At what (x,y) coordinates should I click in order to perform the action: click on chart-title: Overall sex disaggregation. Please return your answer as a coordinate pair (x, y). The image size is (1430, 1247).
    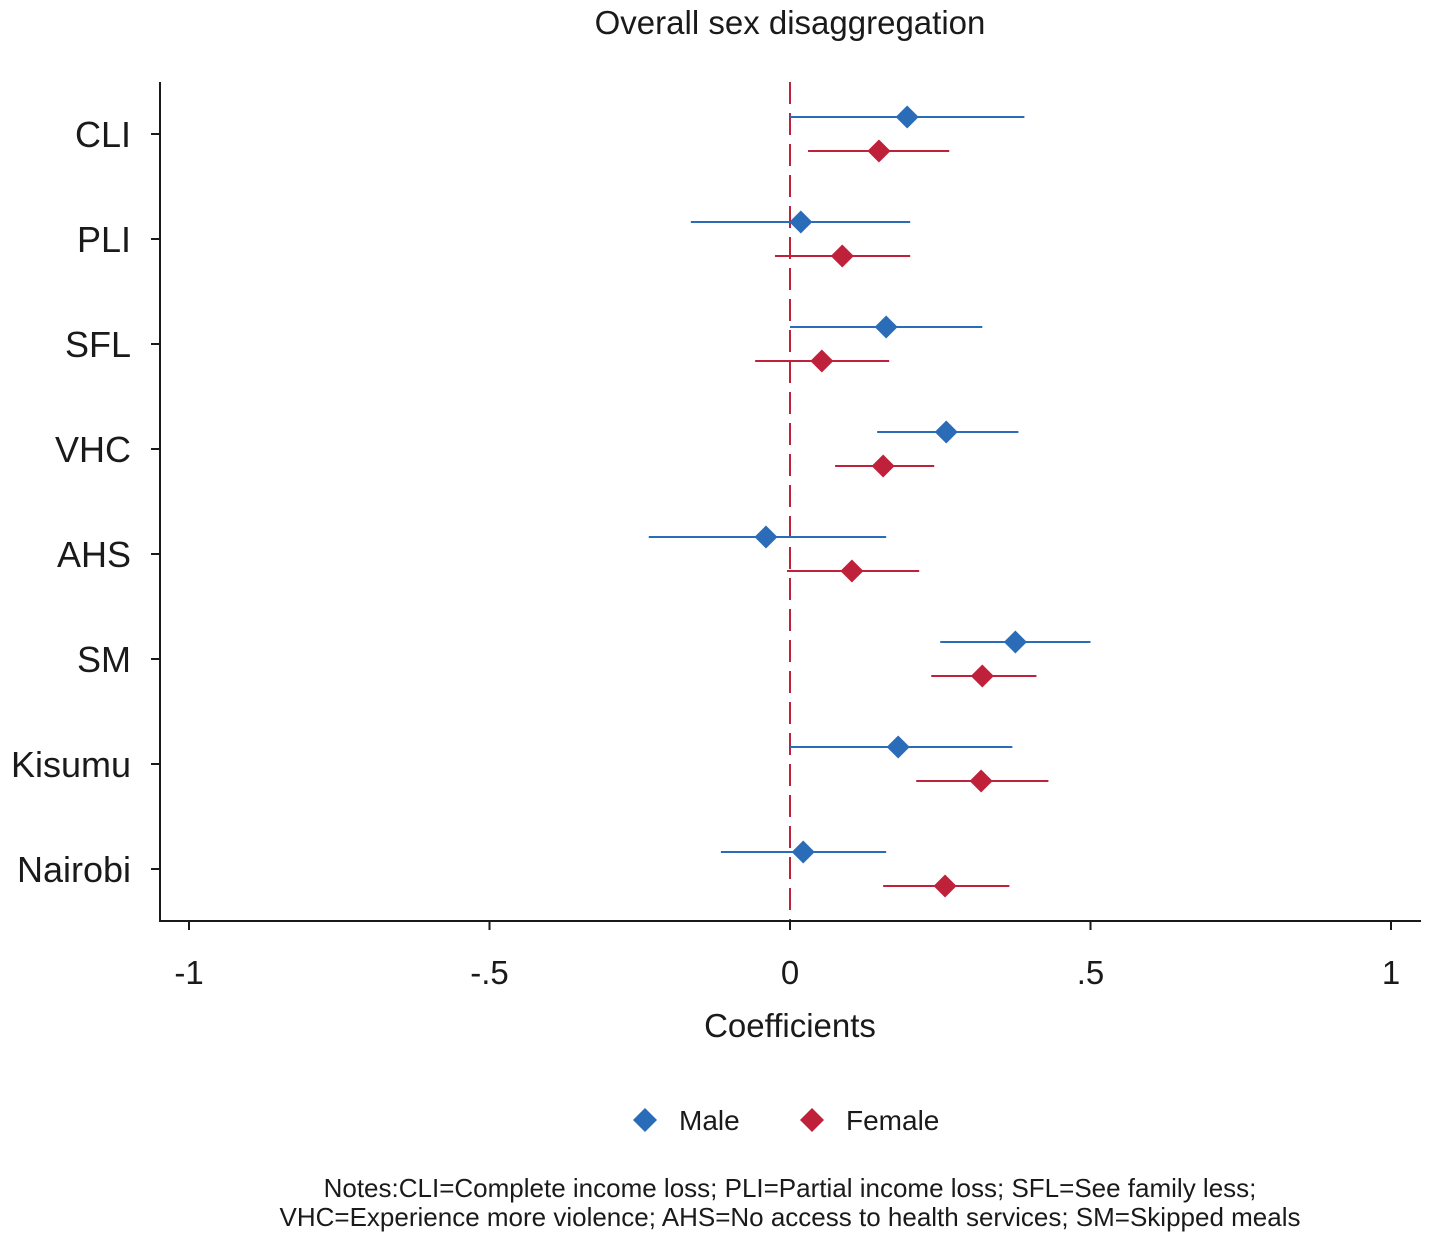
    Looking at the image, I should click on (790, 22).